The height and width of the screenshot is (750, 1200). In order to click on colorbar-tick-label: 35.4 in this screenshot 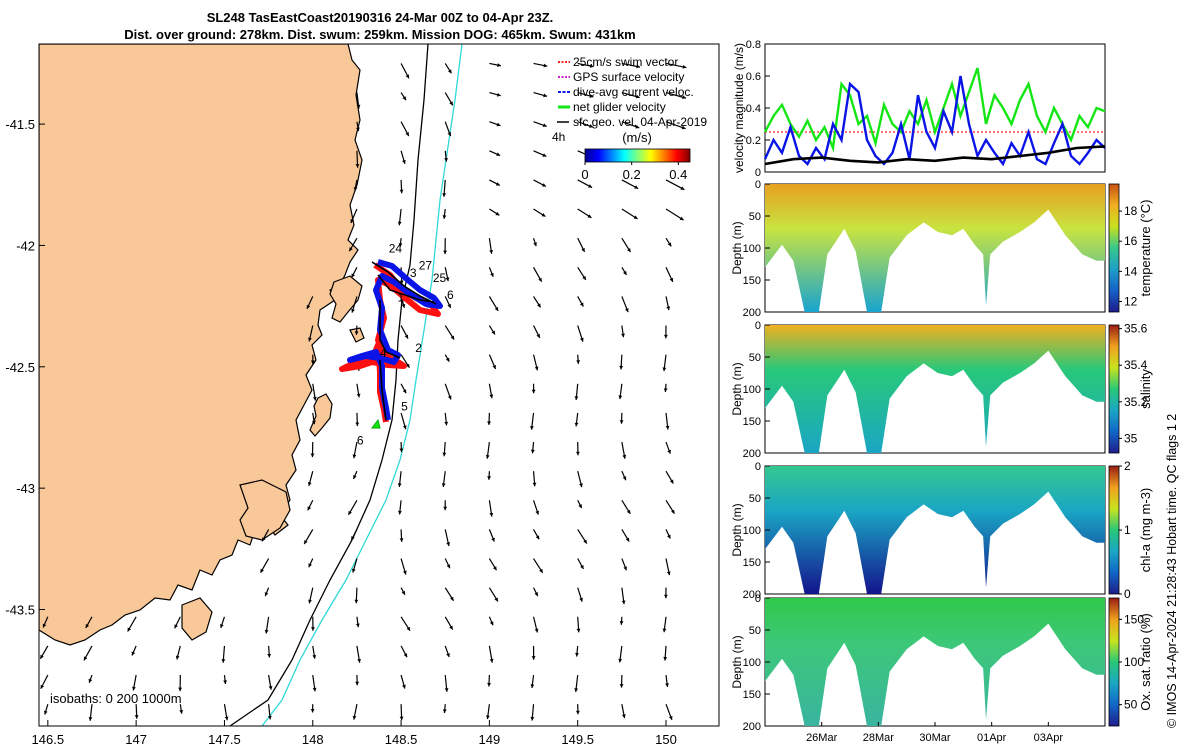, I will do `click(1136, 365)`.